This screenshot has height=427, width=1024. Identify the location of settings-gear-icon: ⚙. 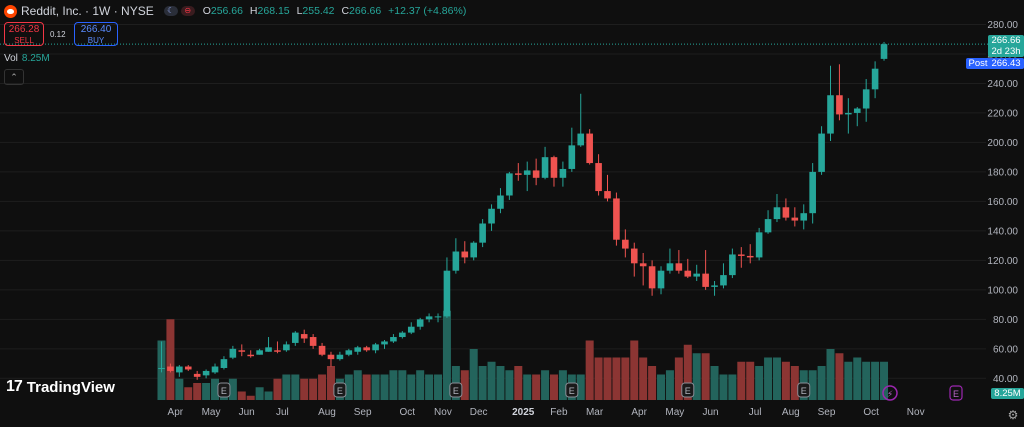
(1013, 415).